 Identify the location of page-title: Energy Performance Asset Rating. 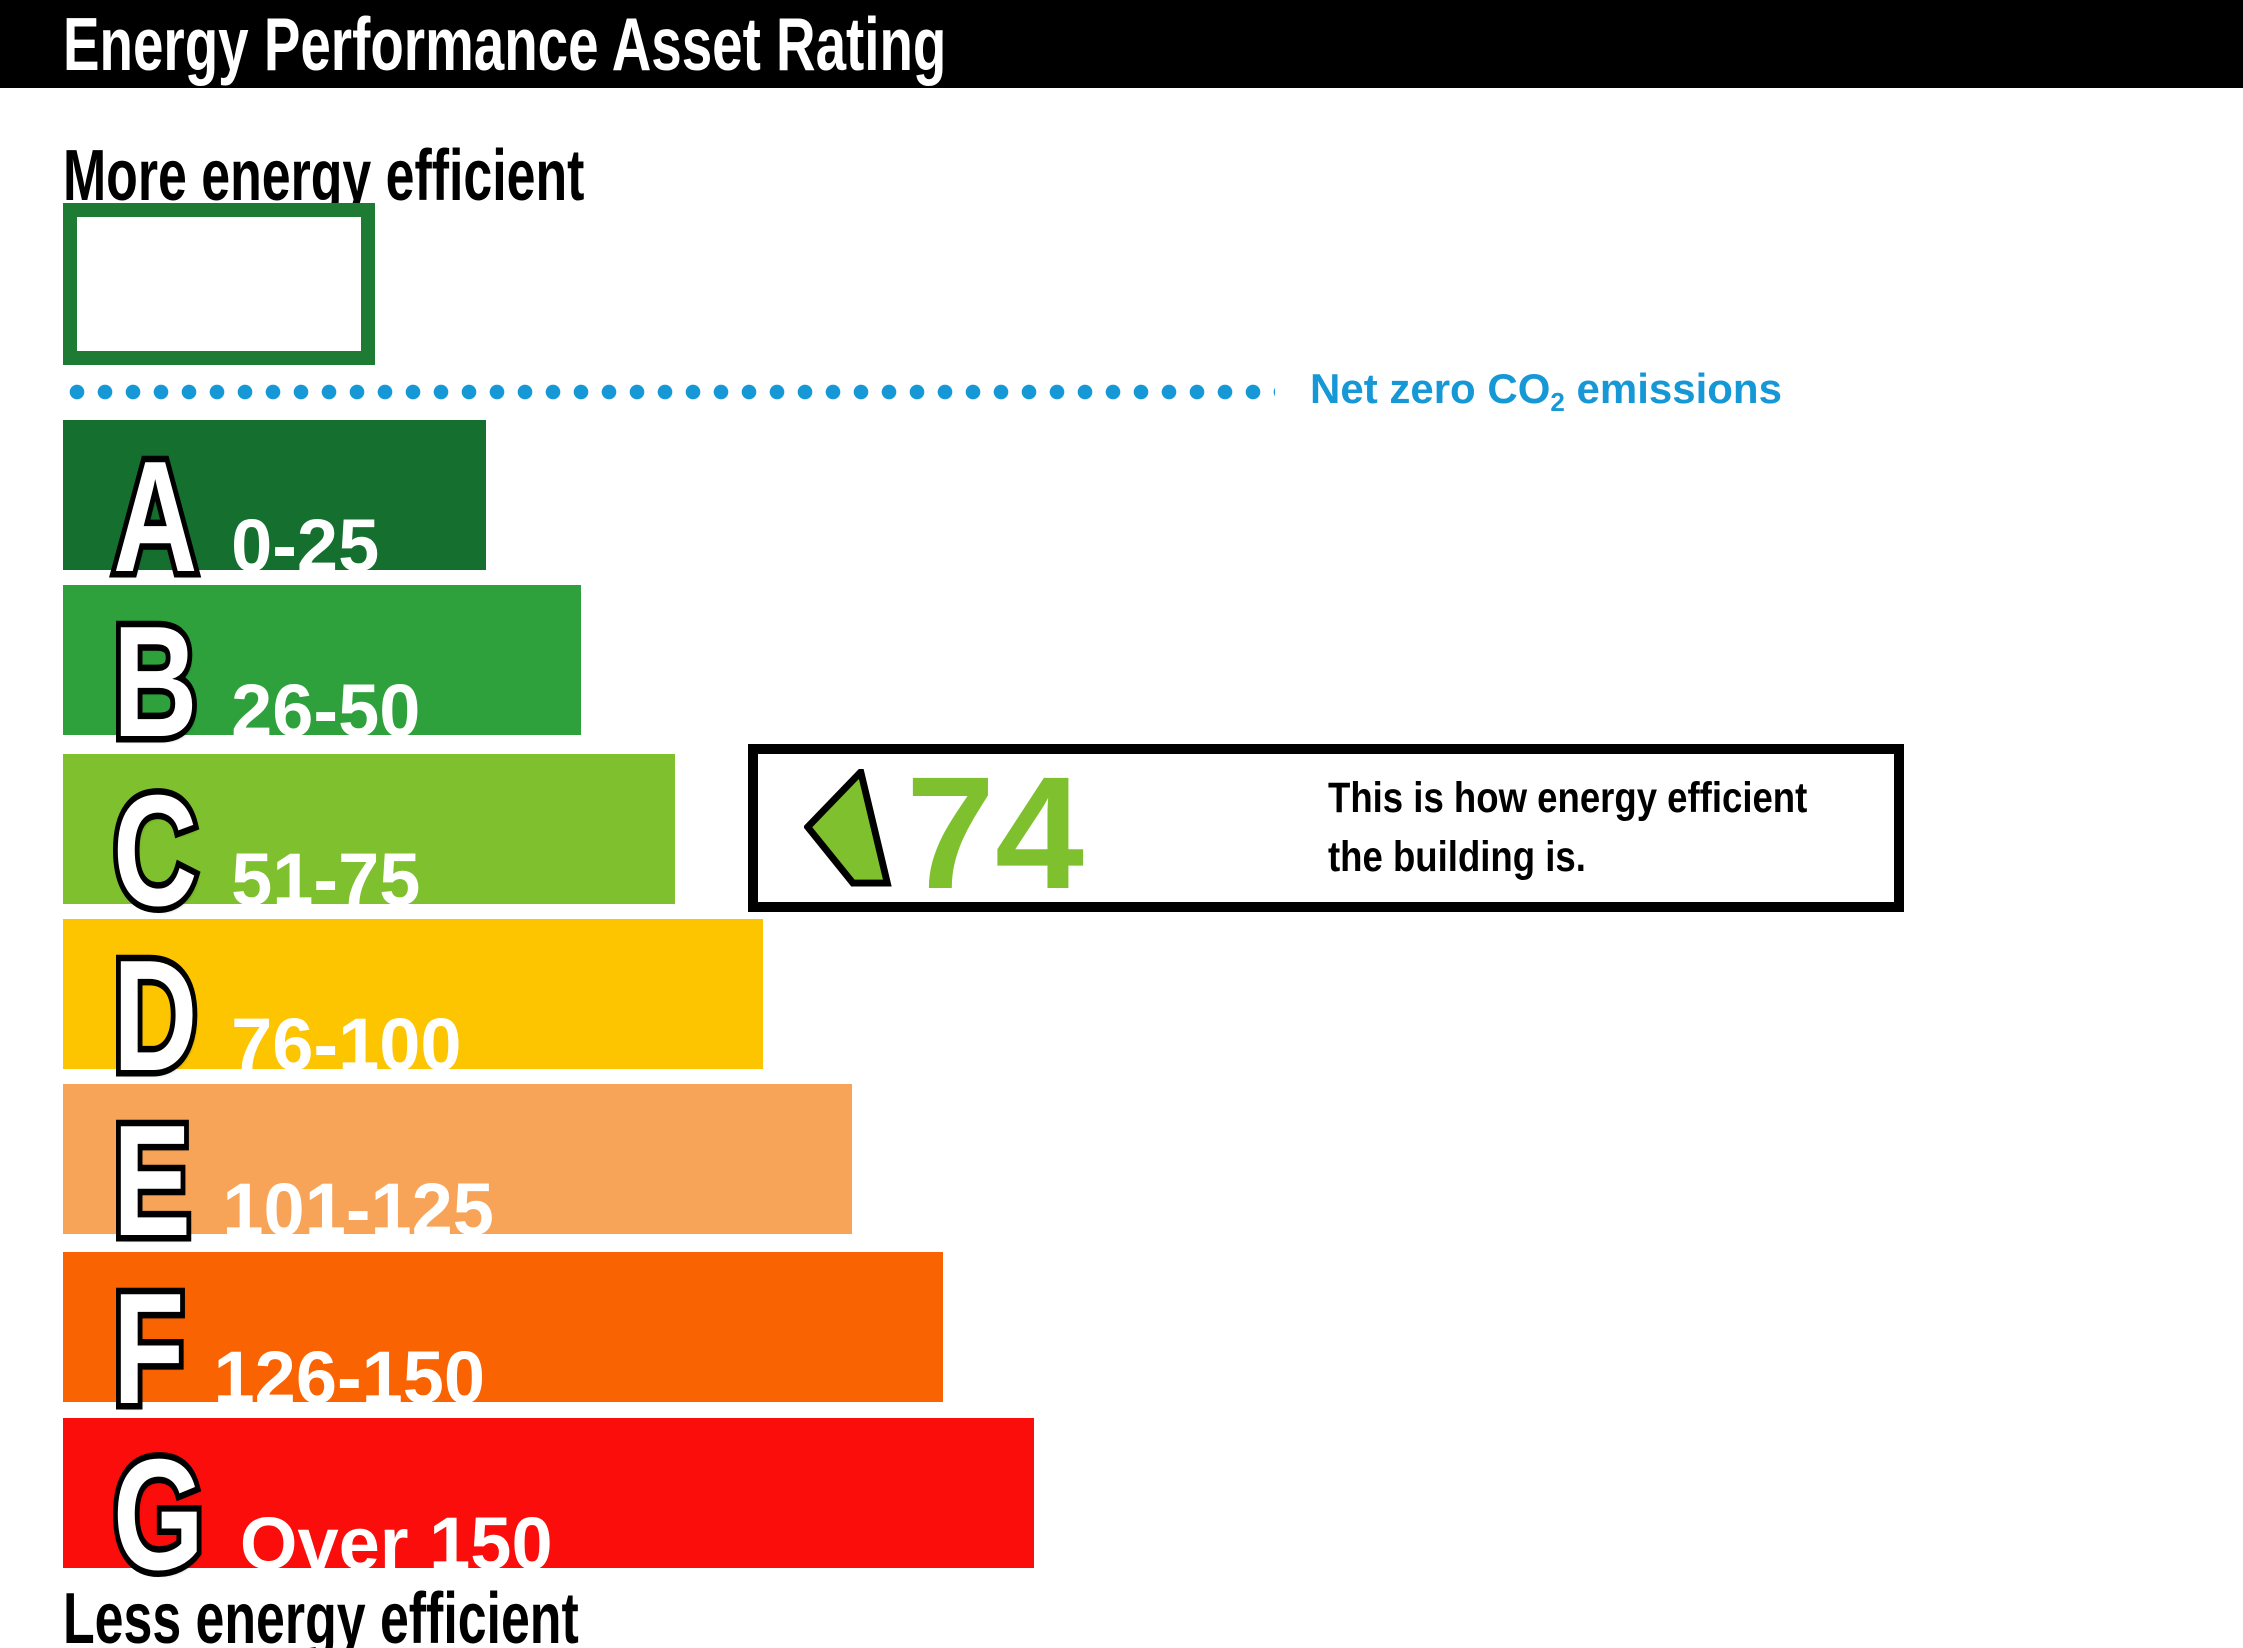
(505, 44).